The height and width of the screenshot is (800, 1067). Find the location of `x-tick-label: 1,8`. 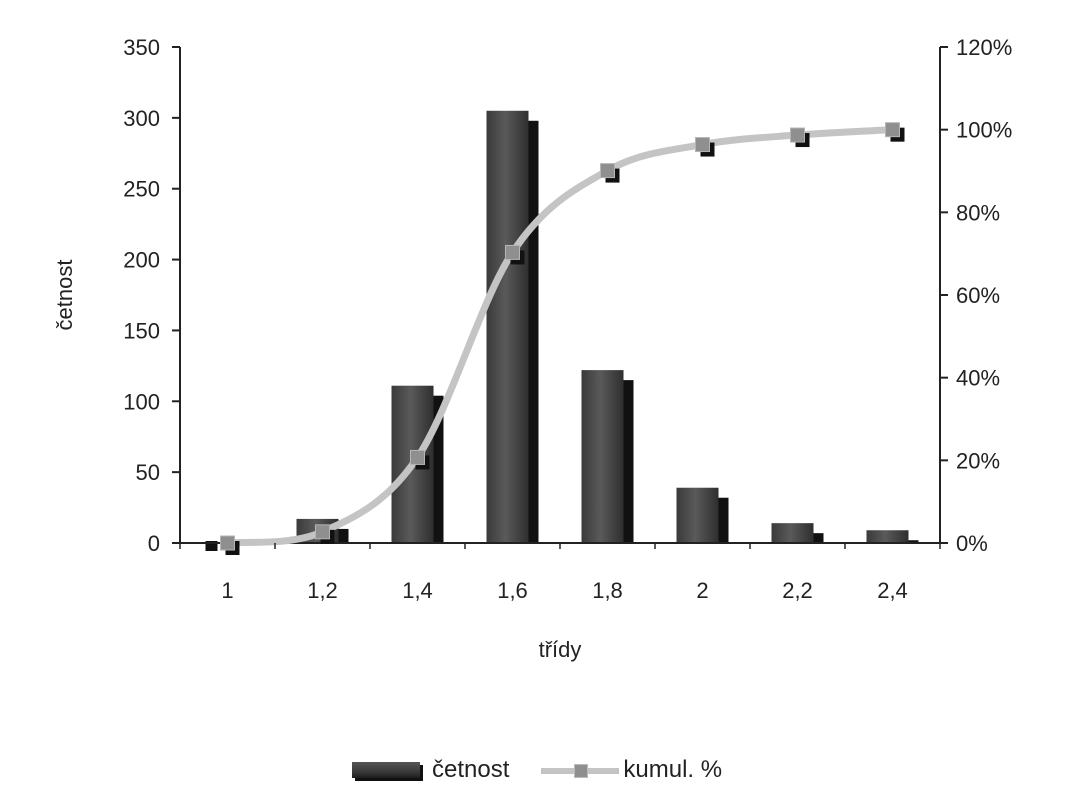

x-tick-label: 1,8 is located at coordinates (607, 590).